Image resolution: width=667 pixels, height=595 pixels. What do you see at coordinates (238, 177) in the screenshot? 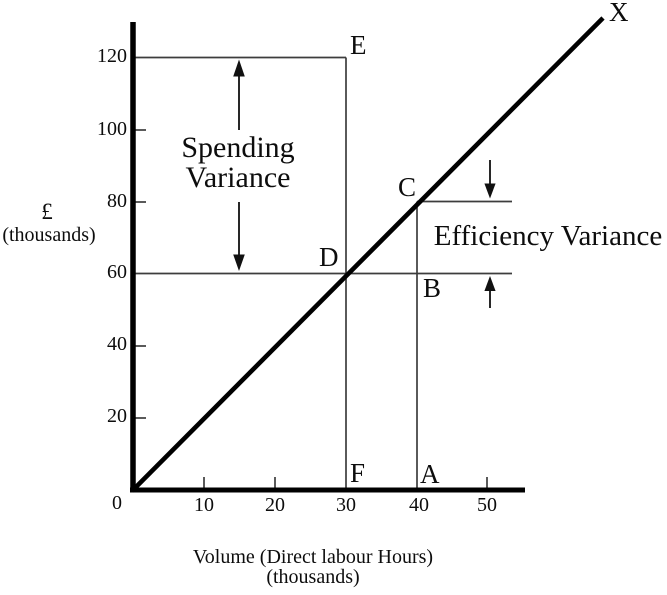
I see `spending-variance-label-line2: Variance` at bounding box center [238, 177].